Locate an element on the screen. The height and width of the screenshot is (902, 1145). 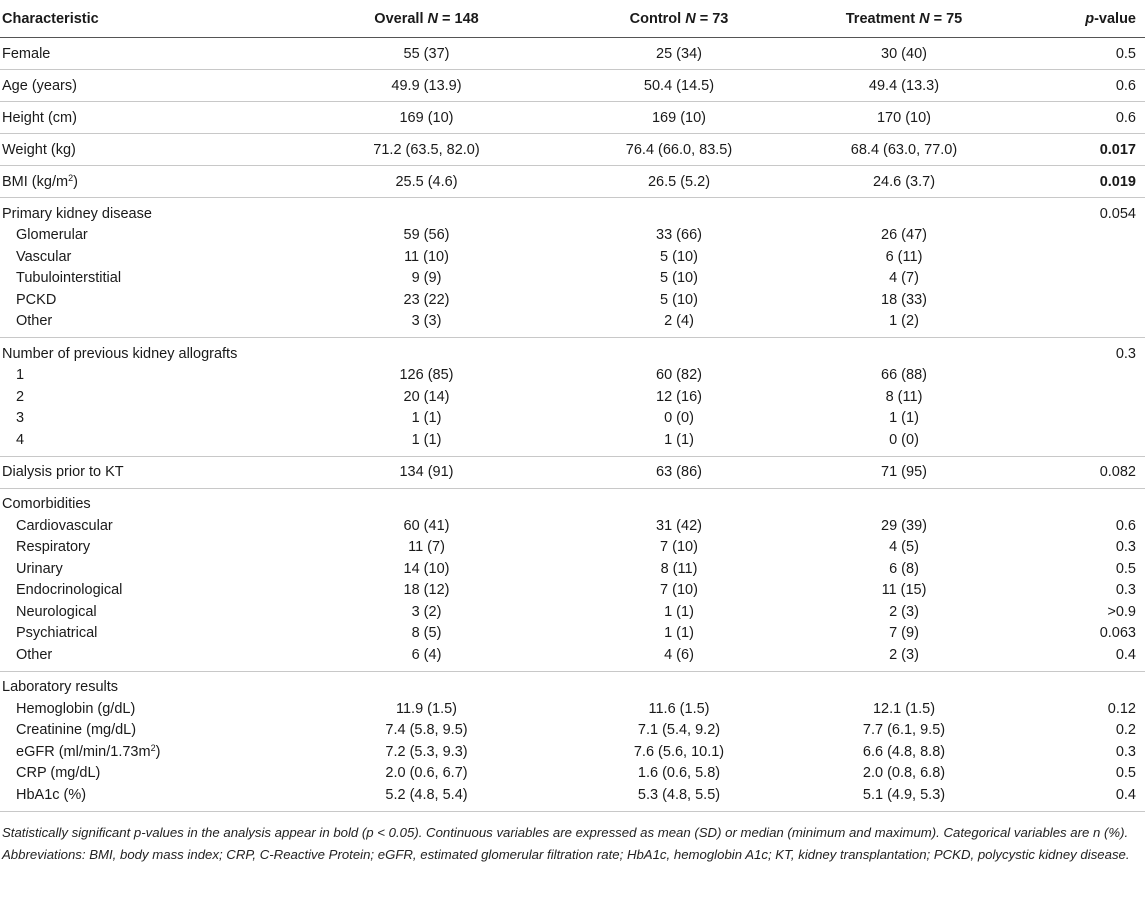
cell-p-value-significant: 0.017 is located at coordinates (1082, 149).